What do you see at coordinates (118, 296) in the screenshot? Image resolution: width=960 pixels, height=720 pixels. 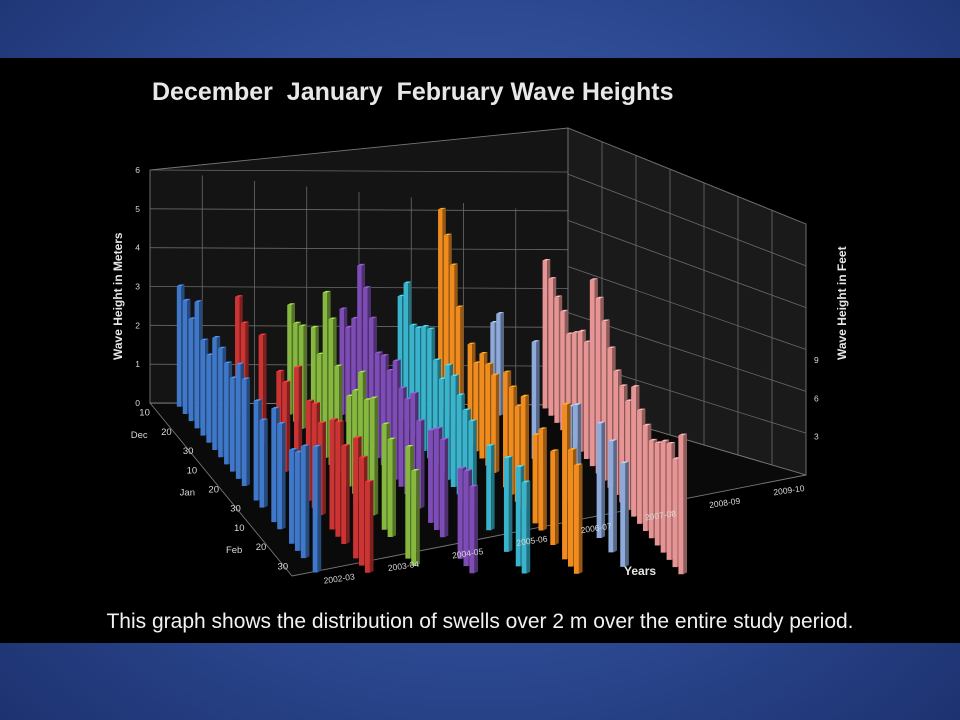 I see `y-axis-label: Wave Height in Meters` at bounding box center [118, 296].